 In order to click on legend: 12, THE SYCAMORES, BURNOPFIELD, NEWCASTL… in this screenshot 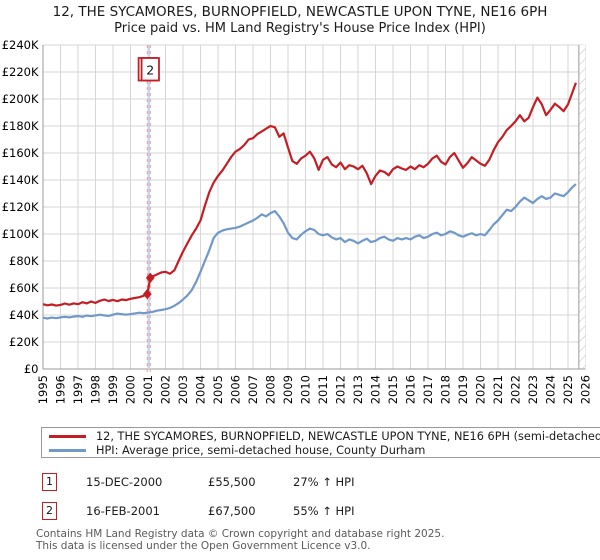, I will do `click(320, 442)`.